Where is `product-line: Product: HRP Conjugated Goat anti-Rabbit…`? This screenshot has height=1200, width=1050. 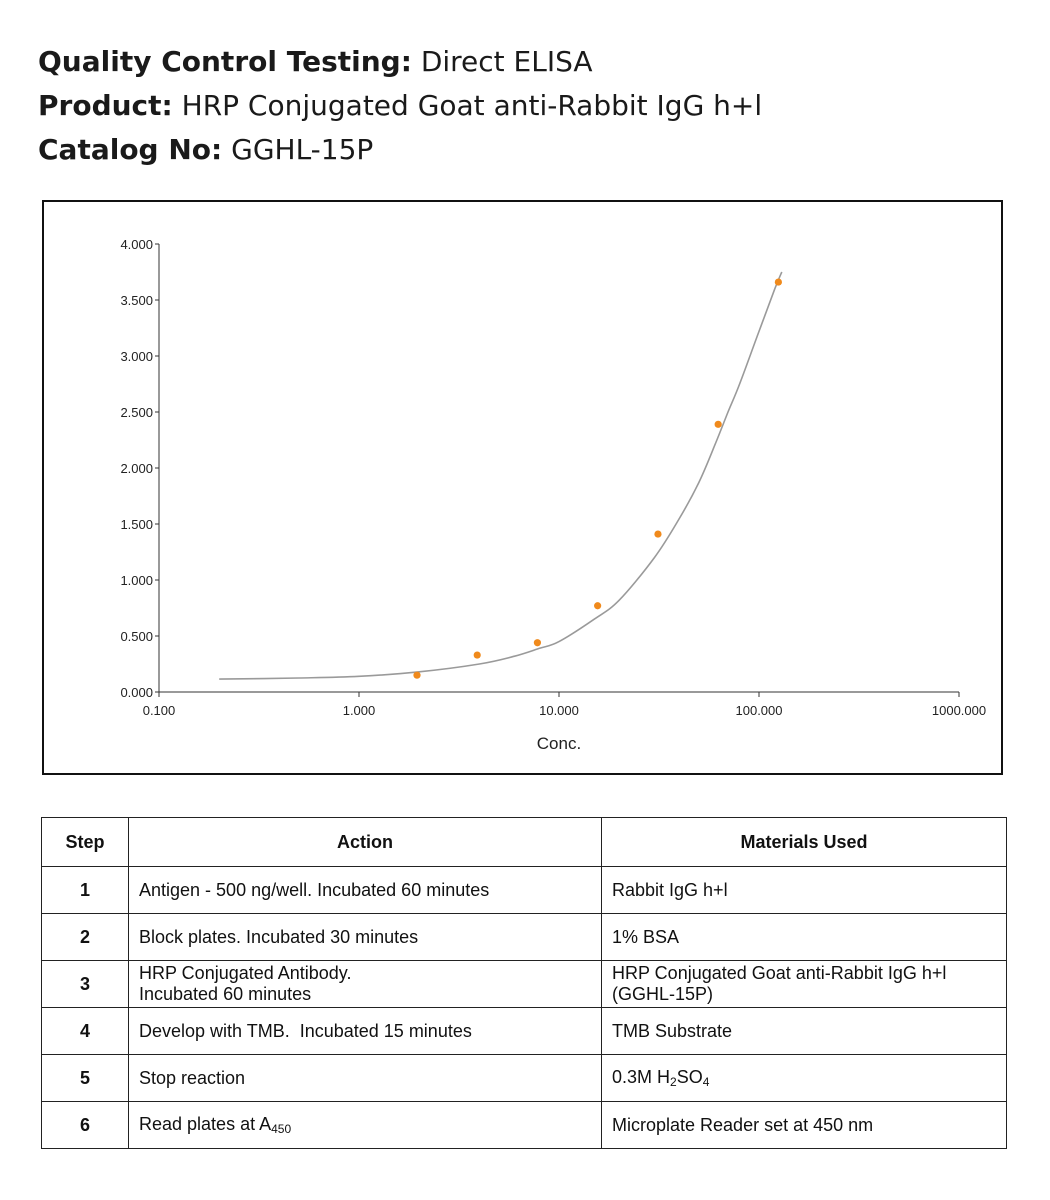
product-line: Product: HRP Conjugated Goat anti-Rabbit… is located at coordinates (400, 106).